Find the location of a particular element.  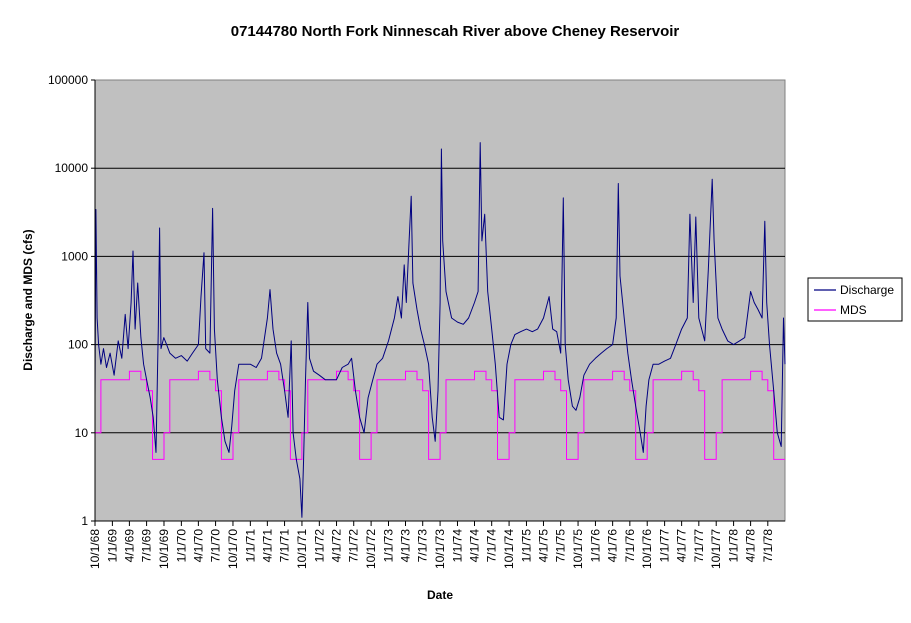

x-tick-label: 4/1/74 is located at coordinates (474, 546).